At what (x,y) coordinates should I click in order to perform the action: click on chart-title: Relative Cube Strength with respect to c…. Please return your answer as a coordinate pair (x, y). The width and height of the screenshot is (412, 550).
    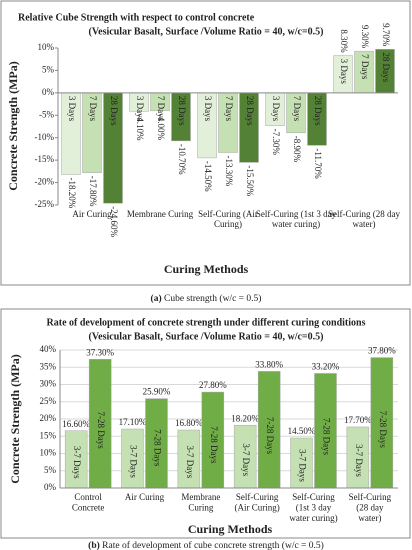
    Looking at the image, I should click on (136, 17).